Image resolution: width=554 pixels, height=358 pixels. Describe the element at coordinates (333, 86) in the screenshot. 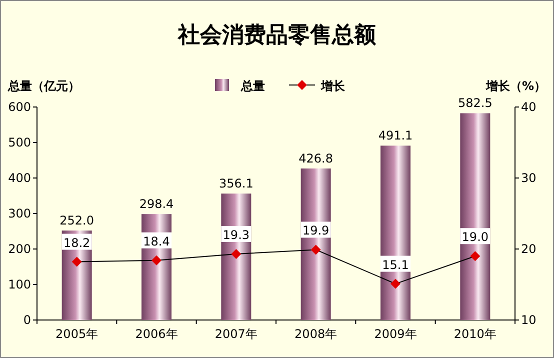

I see `legend-label: 增长` at that location.